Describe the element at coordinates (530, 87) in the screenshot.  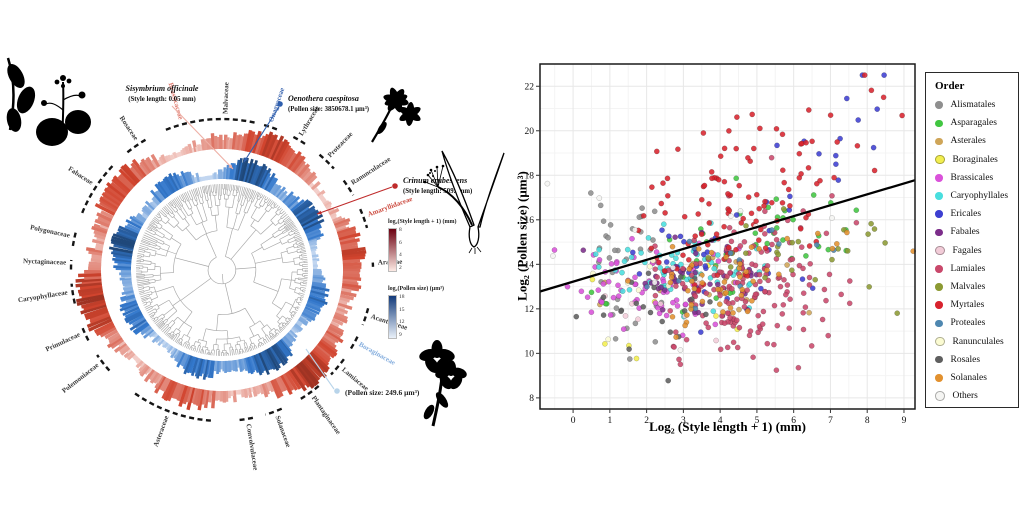
I see `y-tick-label: 22` at that location.